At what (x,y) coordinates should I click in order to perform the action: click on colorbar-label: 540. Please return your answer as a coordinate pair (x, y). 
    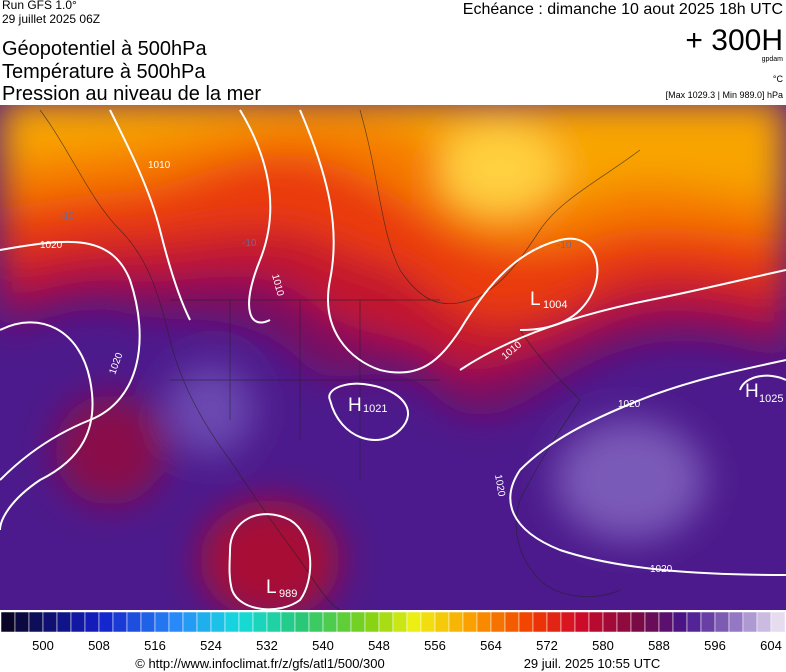
    Looking at the image, I should click on (323, 645).